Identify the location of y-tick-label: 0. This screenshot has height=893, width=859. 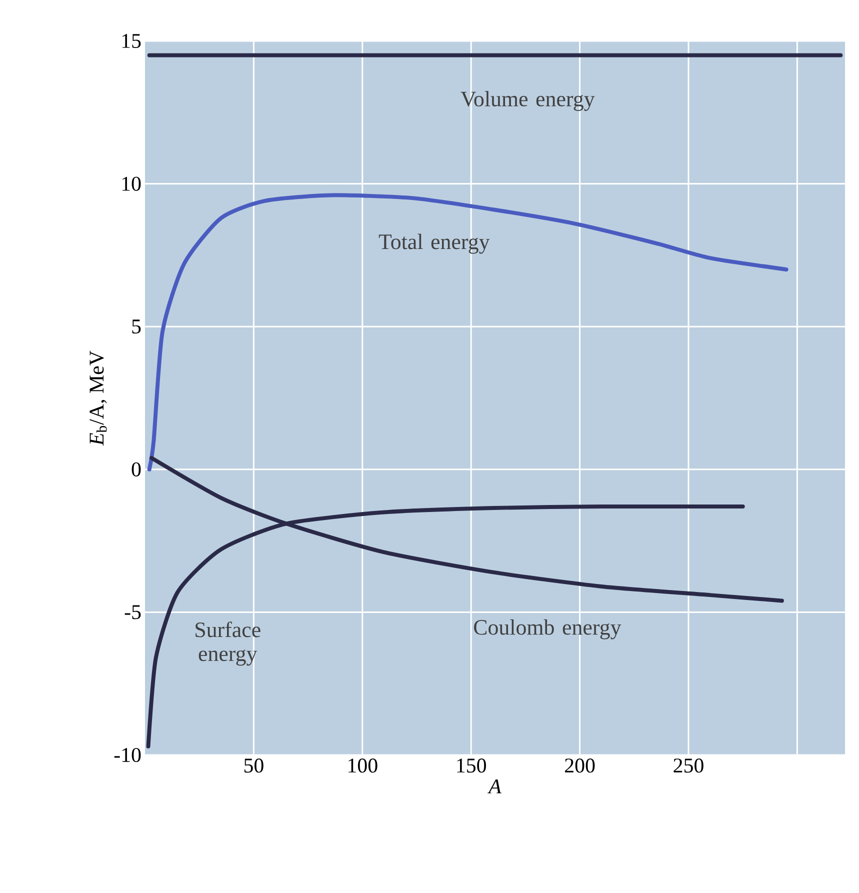
(136, 469).